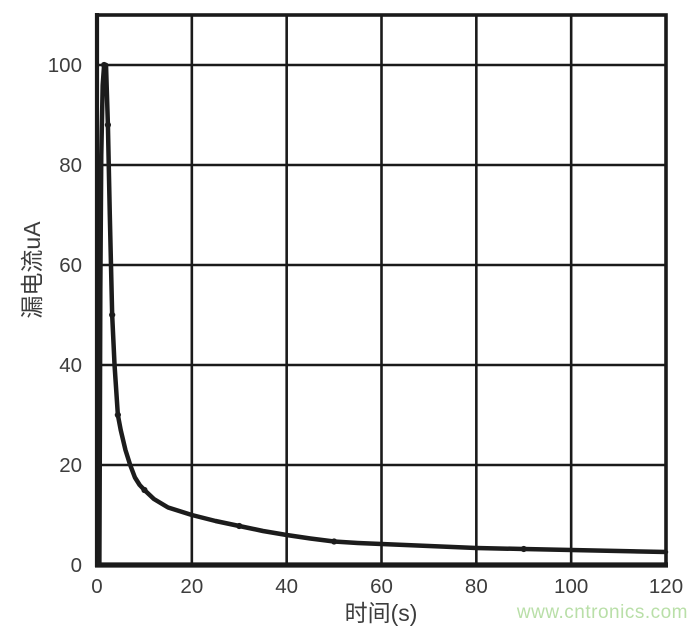  What do you see at coordinates (476, 586) in the screenshot?
I see `x-tick-label: 80` at bounding box center [476, 586].